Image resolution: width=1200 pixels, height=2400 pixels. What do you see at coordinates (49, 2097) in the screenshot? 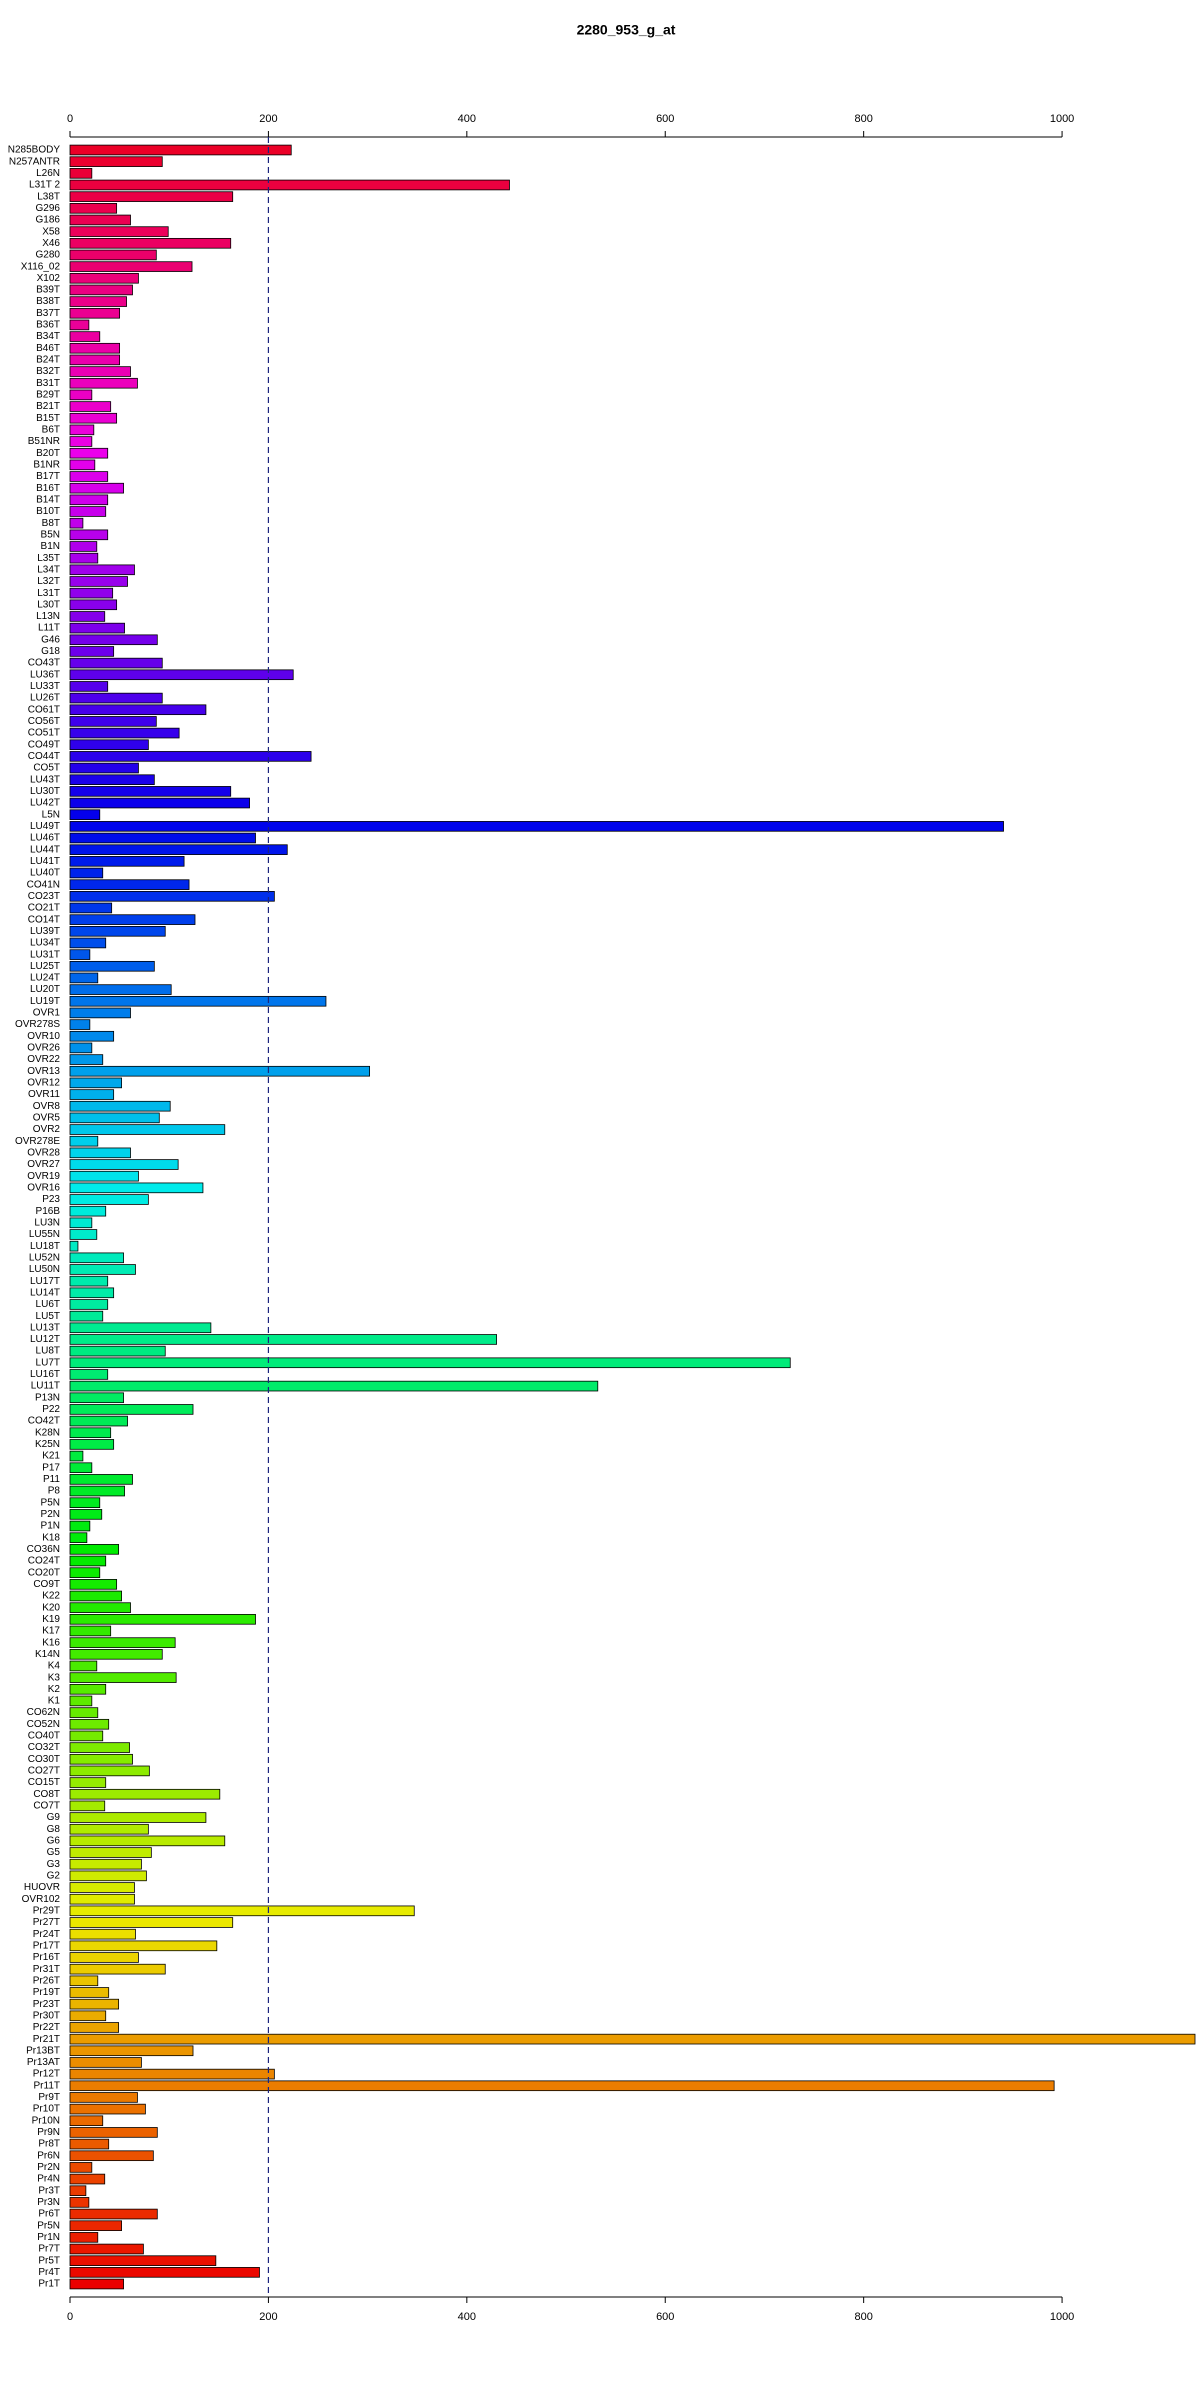
I see `y-tick-label: Pr9T` at bounding box center [49, 2097].